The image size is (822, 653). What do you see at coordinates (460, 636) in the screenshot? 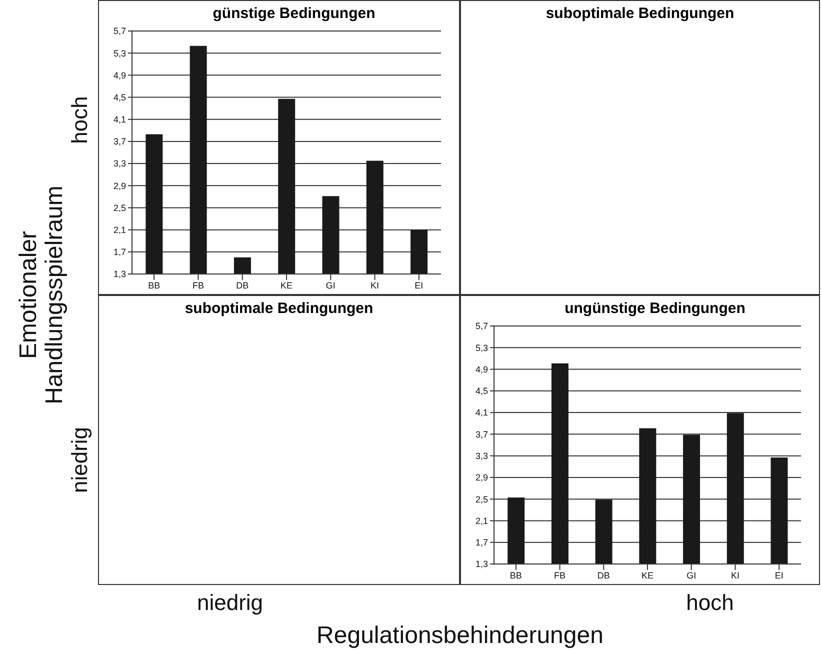
I see `text: Regulationsbehinderungen` at bounding box center [460, 636].